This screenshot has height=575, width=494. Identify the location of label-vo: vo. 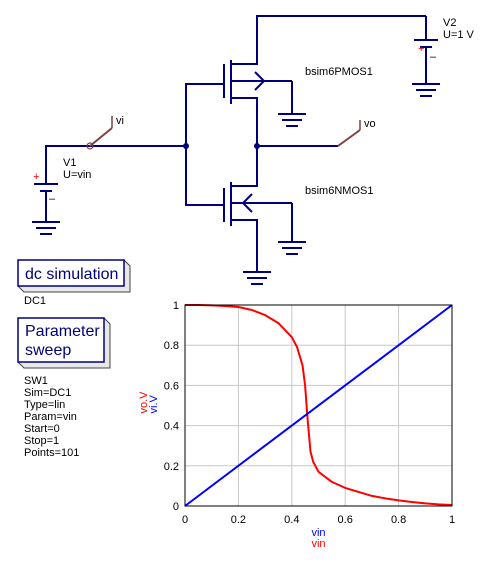
(356, 132).